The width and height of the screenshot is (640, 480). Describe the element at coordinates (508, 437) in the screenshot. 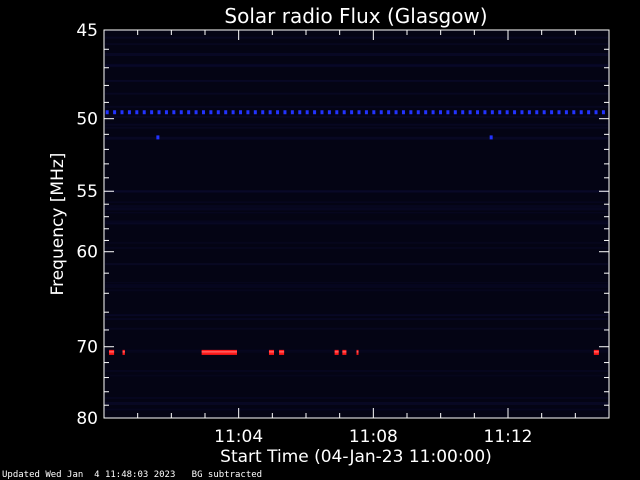

I see `x-tick-label: 11:12` at that location.